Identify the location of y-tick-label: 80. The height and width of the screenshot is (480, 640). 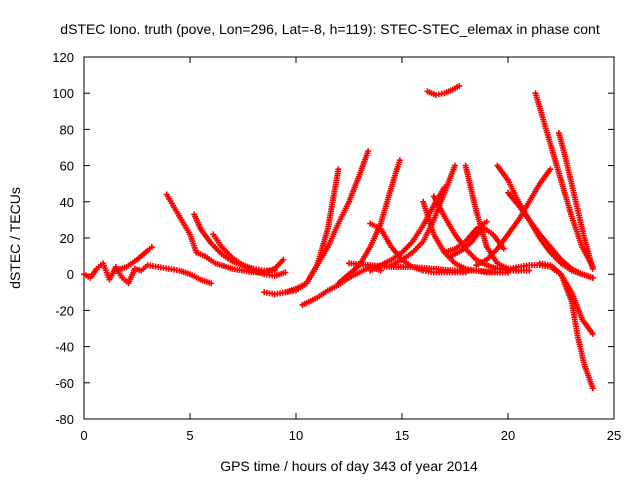
(67, 129).